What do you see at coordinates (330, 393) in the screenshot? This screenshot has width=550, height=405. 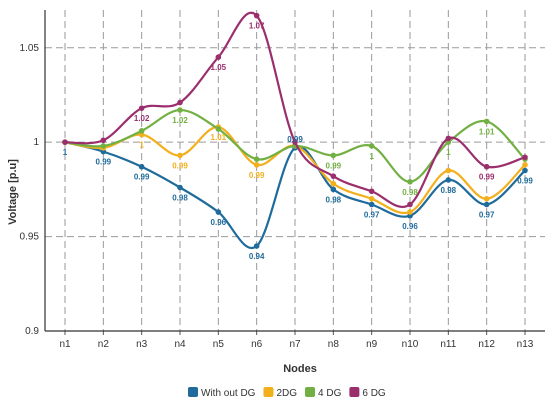 I see `legend-label: 4 DG` at bounding box center [330, 393].